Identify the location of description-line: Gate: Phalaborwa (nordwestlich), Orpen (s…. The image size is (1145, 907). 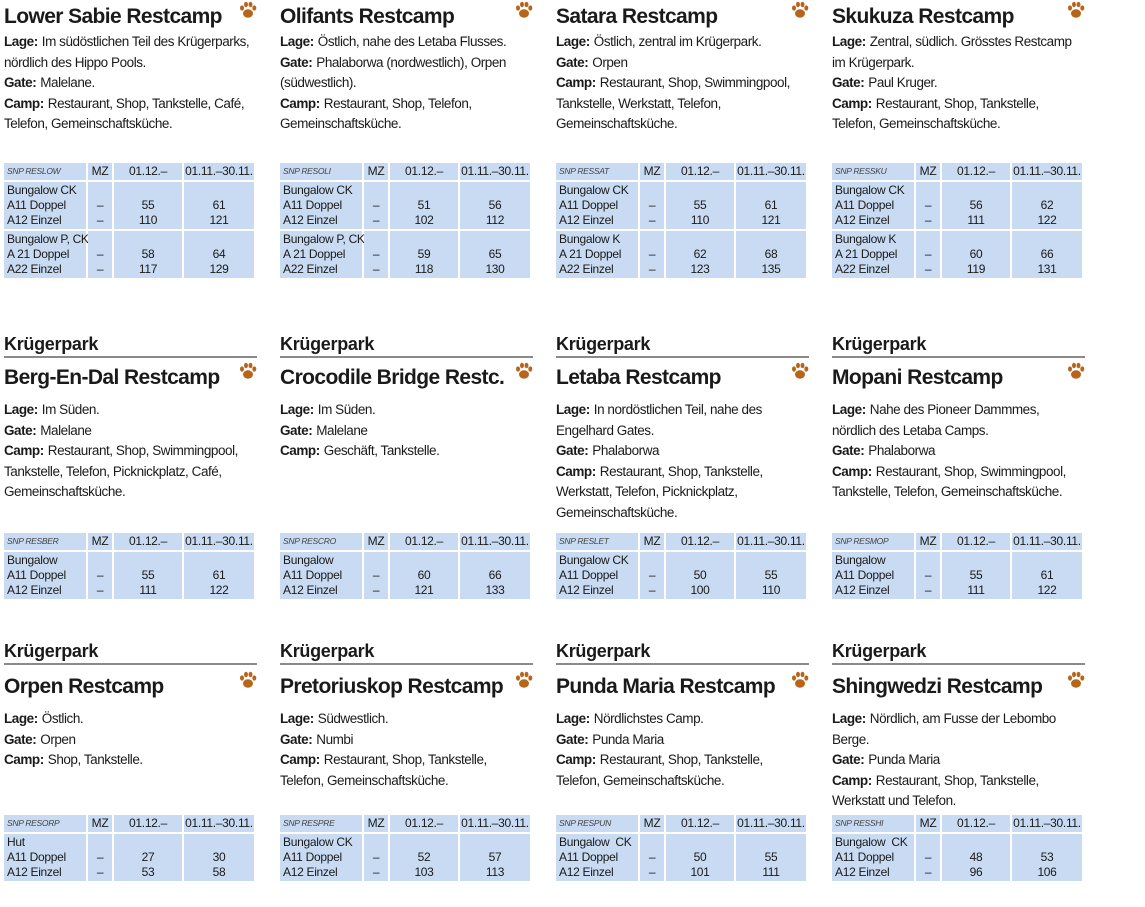
(406, 73).